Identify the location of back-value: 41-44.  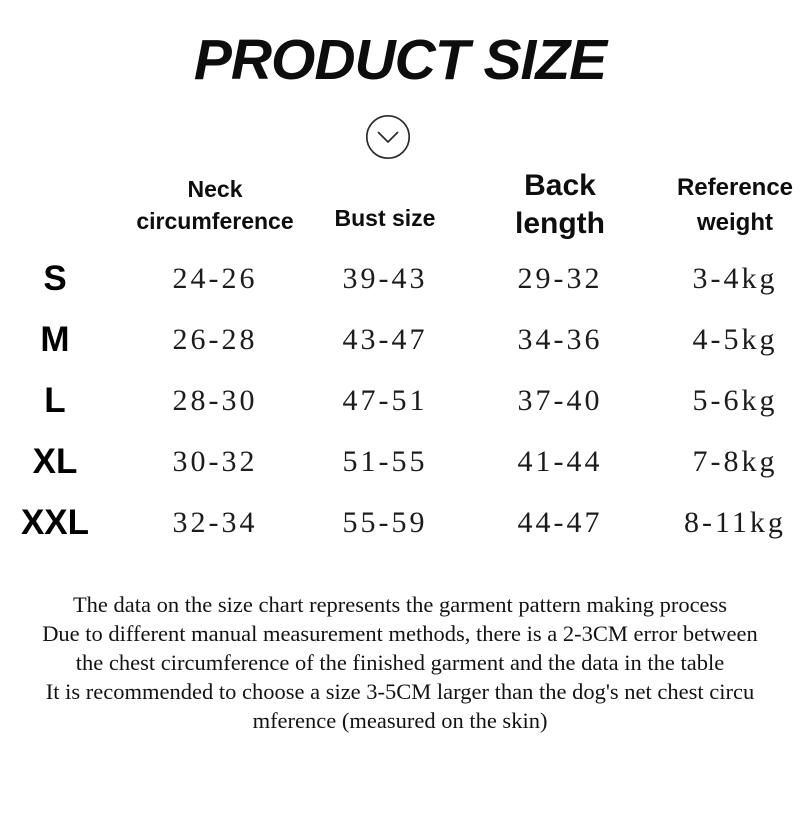
(560, 461).